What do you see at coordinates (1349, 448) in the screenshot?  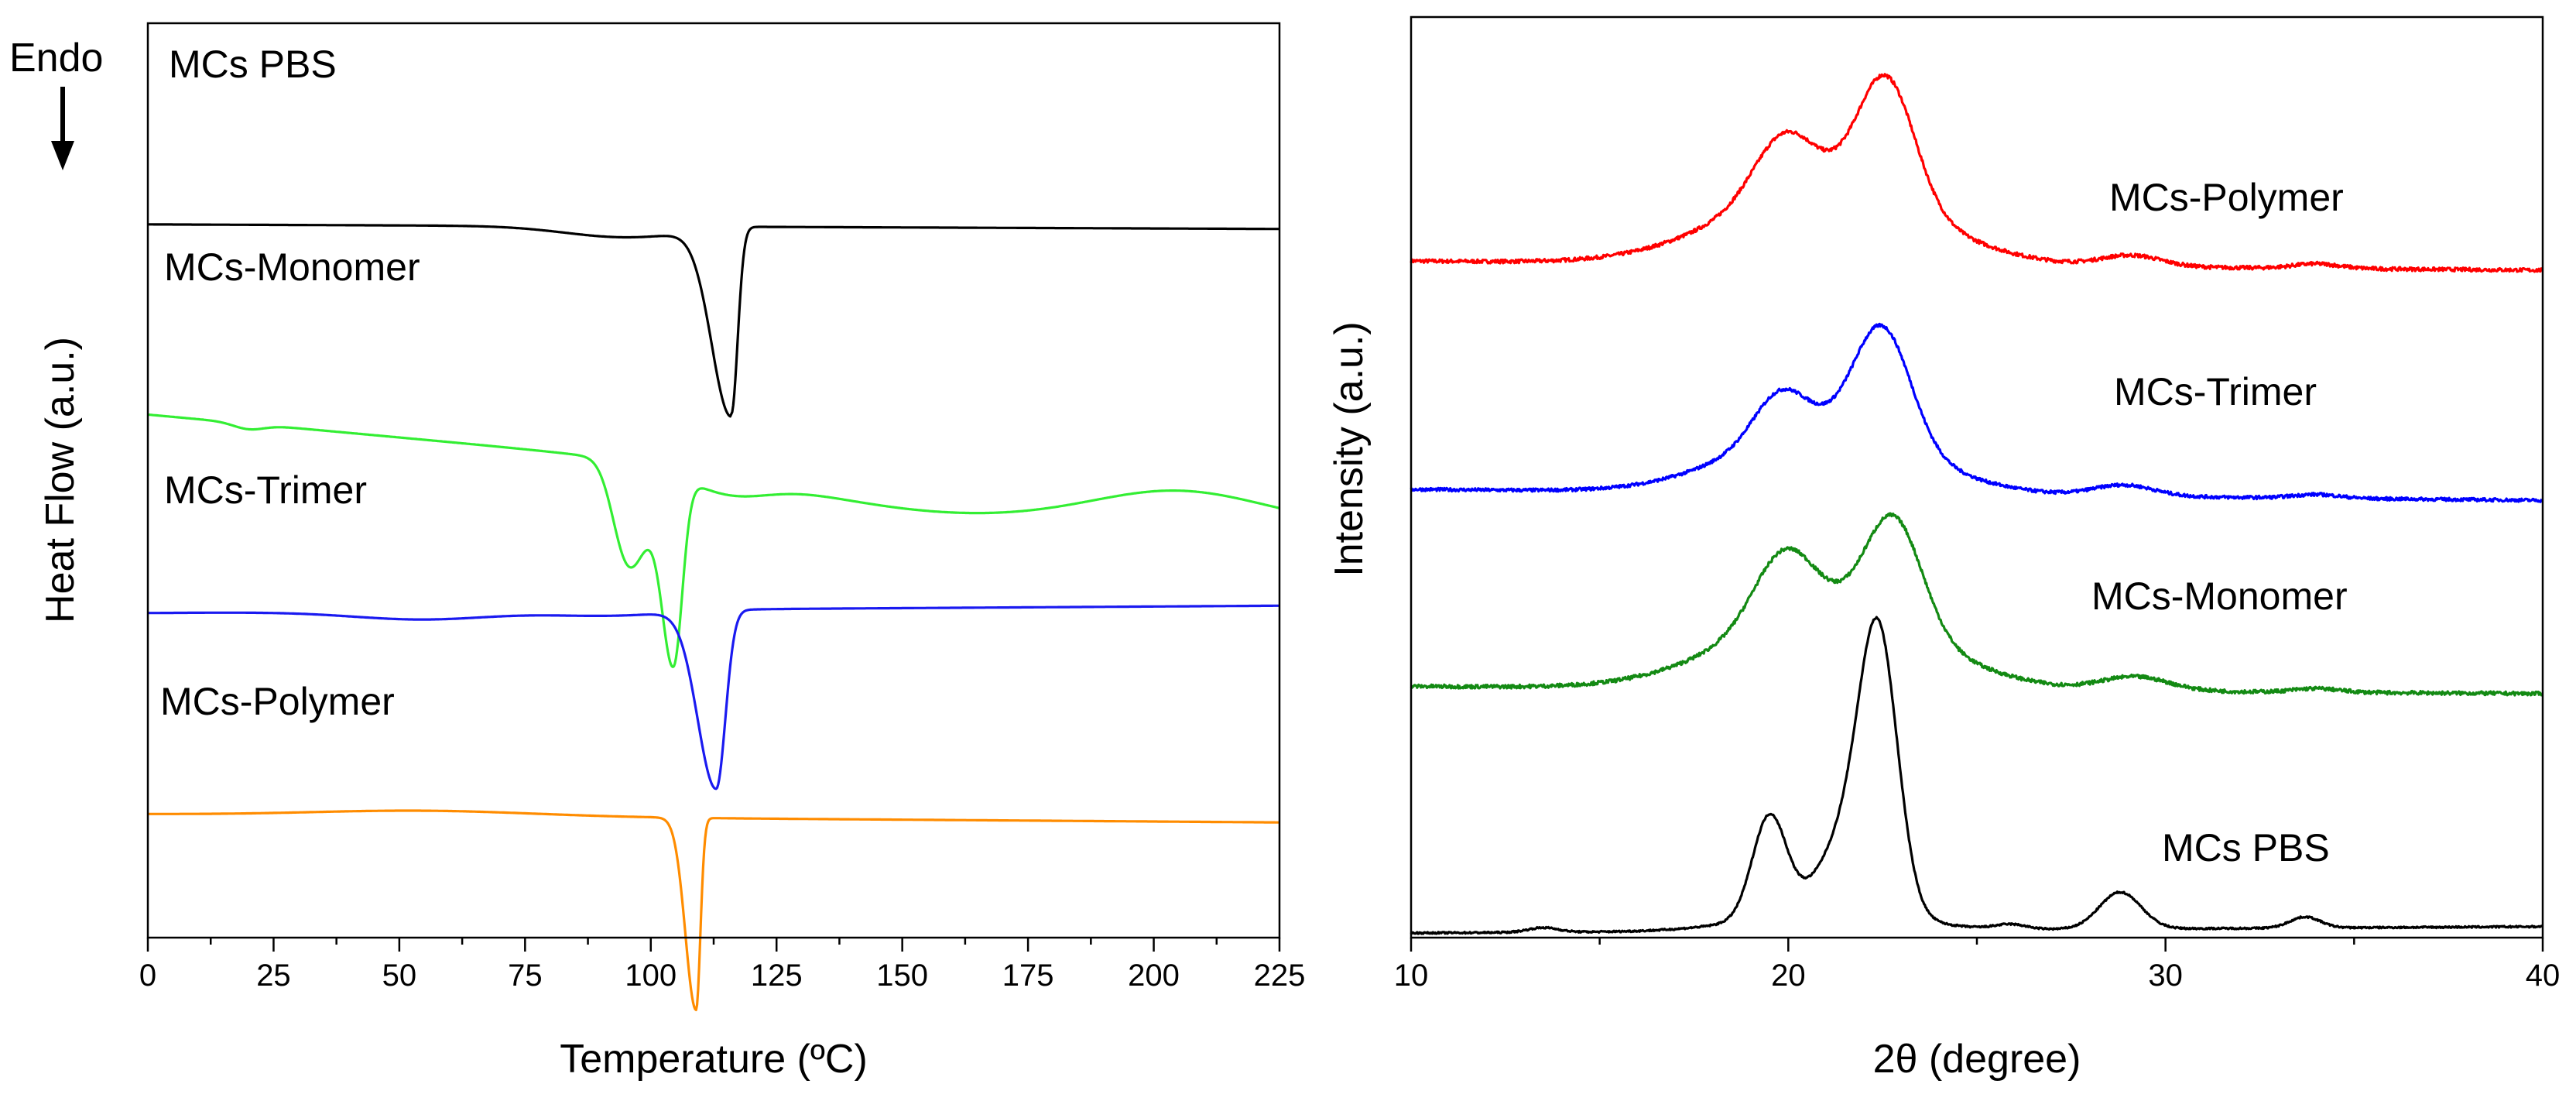 I see `xrd-y-axis-title: Intensity (a.u.)` at bounding box center [1349, 448].